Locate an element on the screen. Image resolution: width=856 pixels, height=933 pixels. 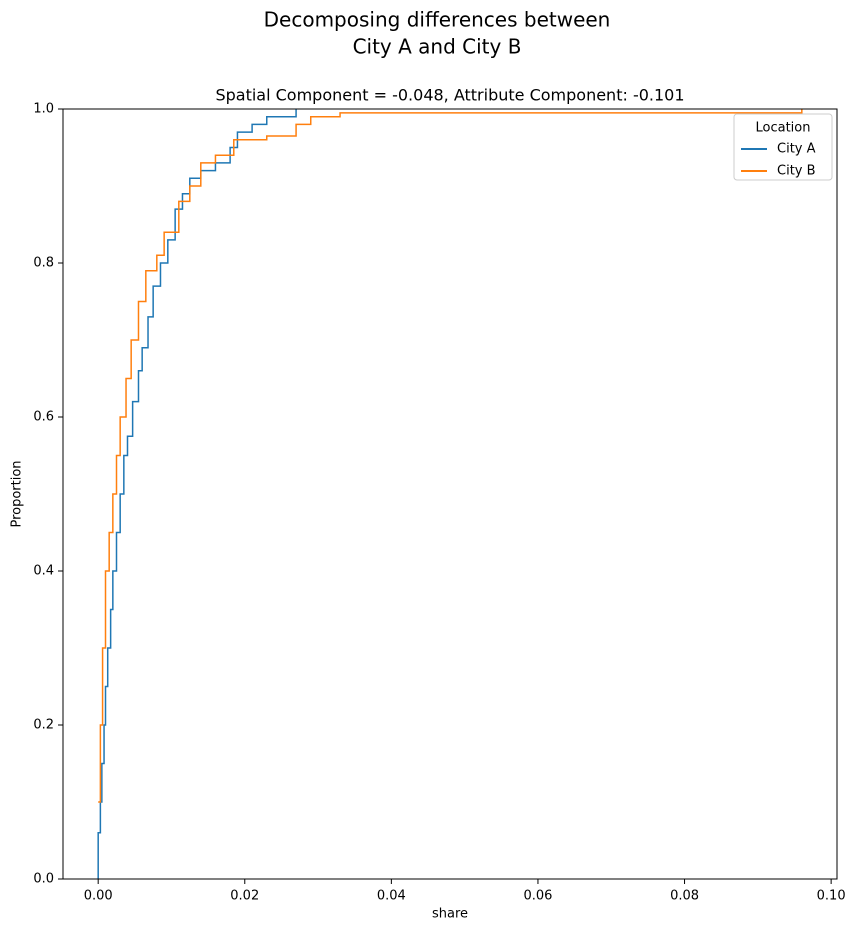
x-tick-label: 0.06 is located at coordinates (537, 896).